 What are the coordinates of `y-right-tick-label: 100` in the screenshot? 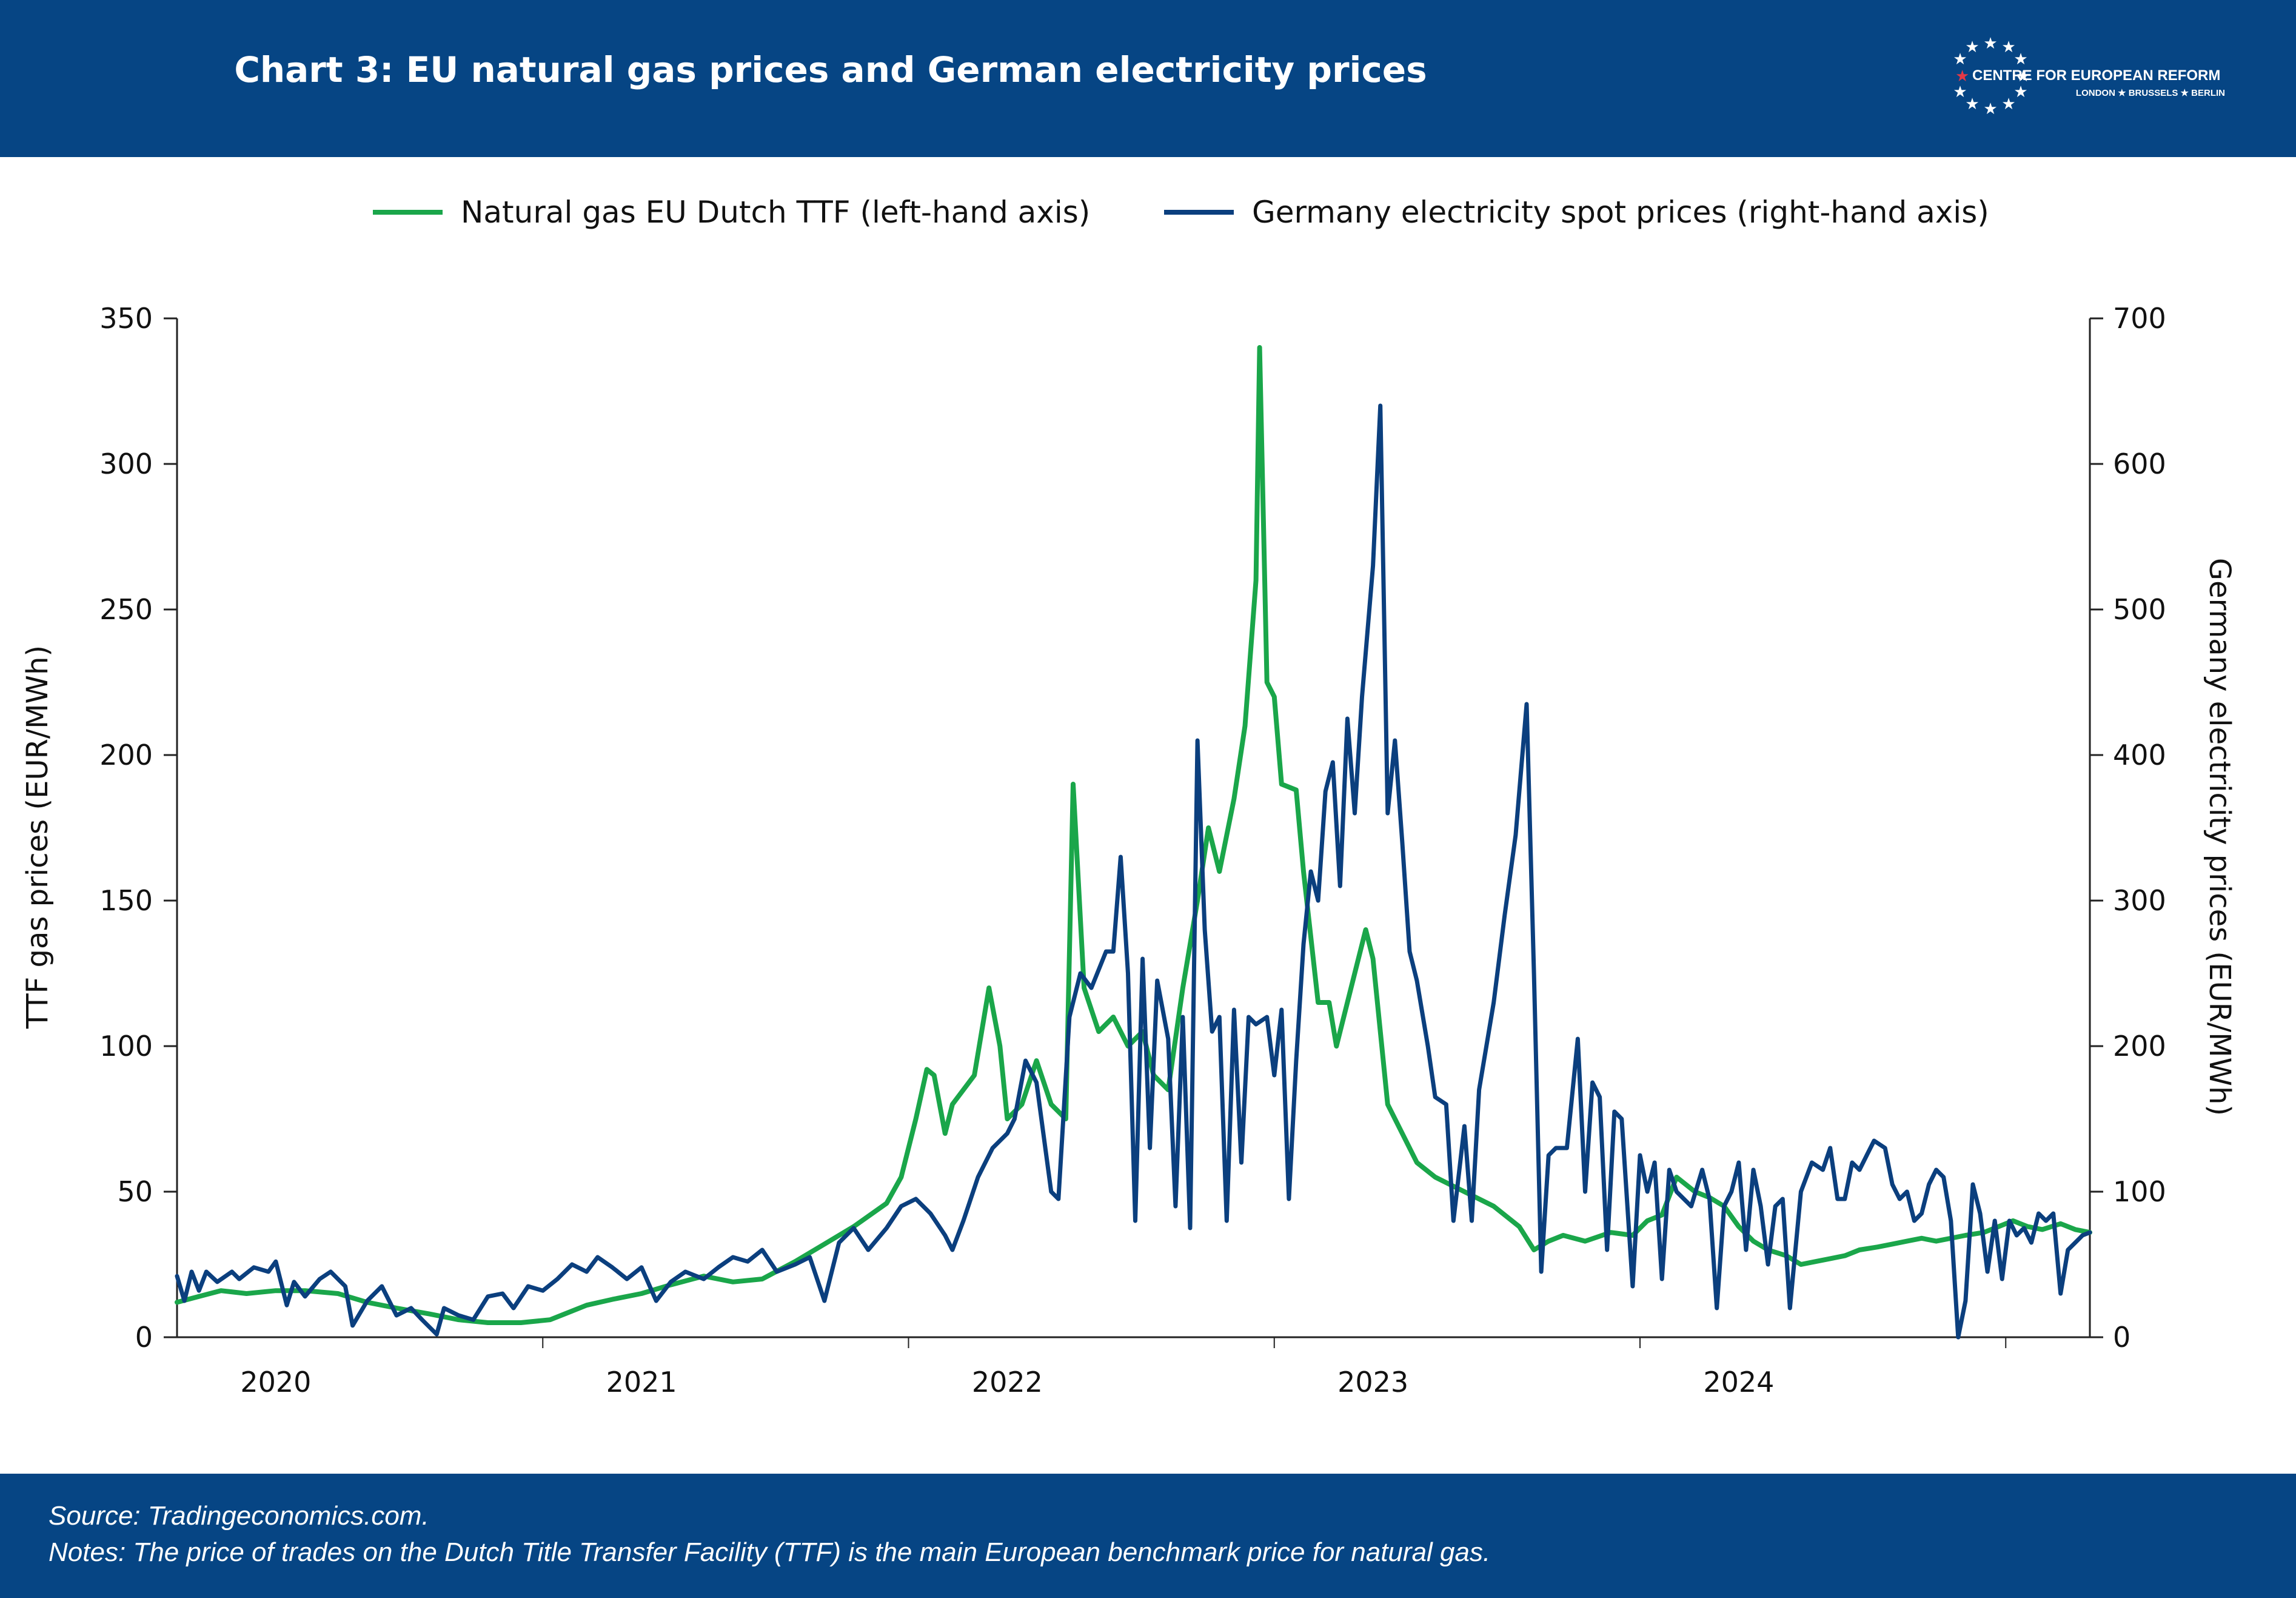 It's located at (2139, 1191).